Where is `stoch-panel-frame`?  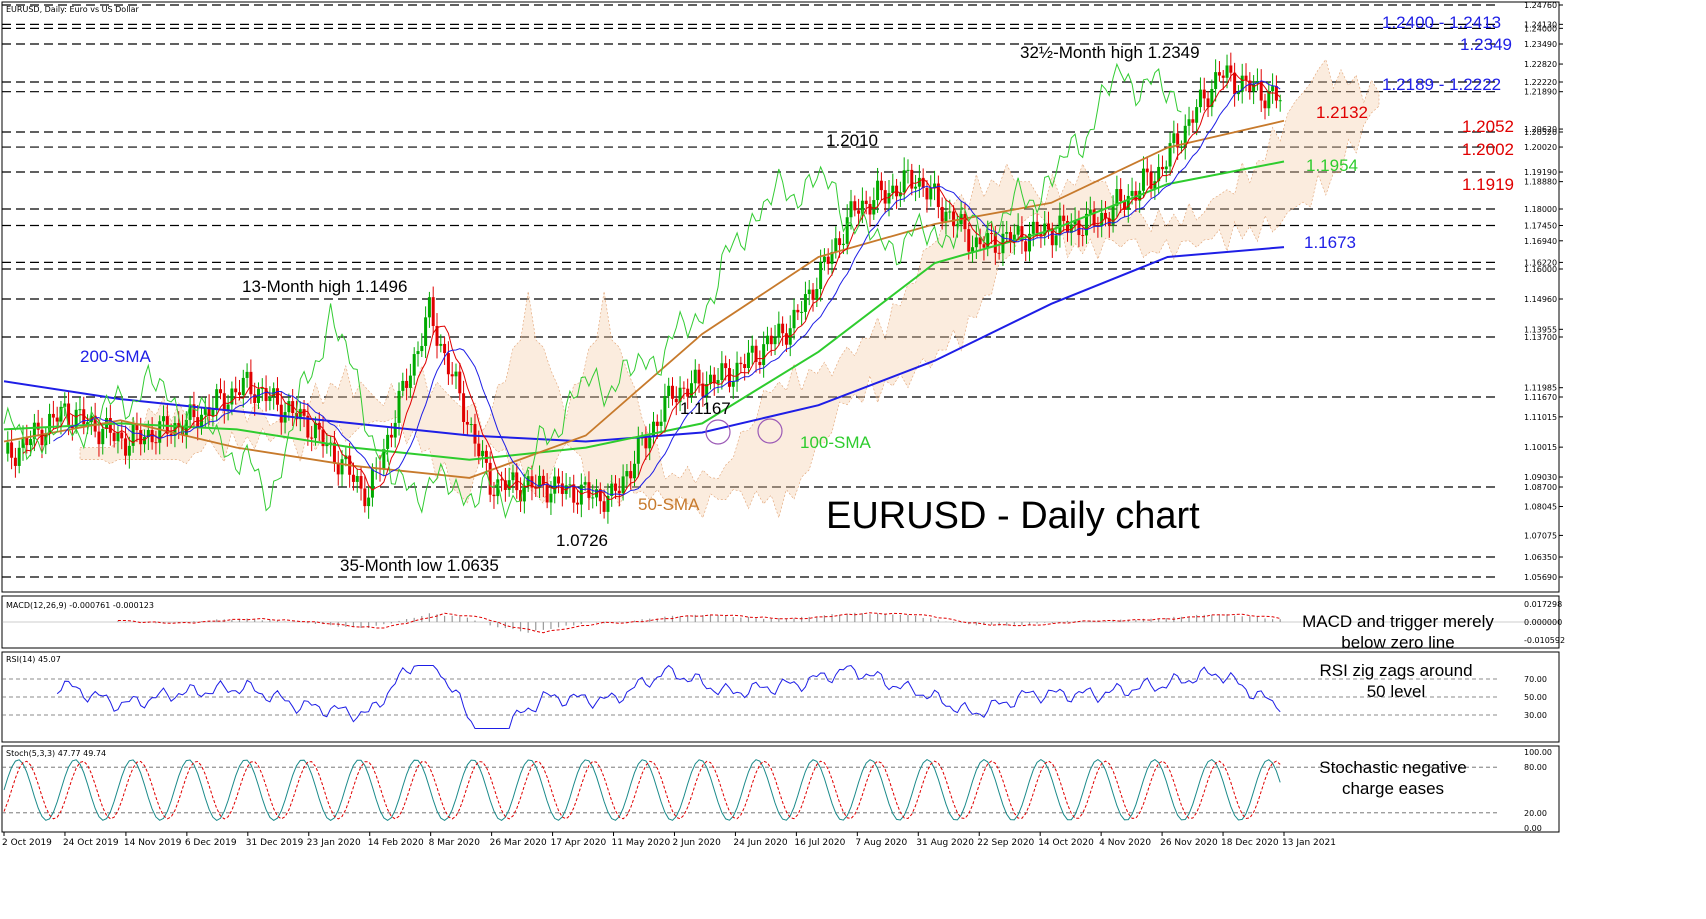
stoch-panel-frame is located at coordinates (780, 789).